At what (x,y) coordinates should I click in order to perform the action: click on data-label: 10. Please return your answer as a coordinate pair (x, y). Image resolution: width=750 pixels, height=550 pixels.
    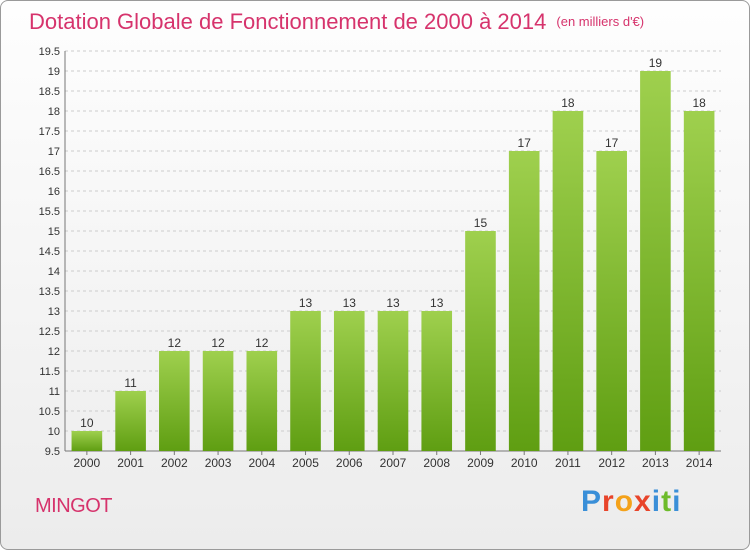
    Looking at the image, I should click on (87, 423).